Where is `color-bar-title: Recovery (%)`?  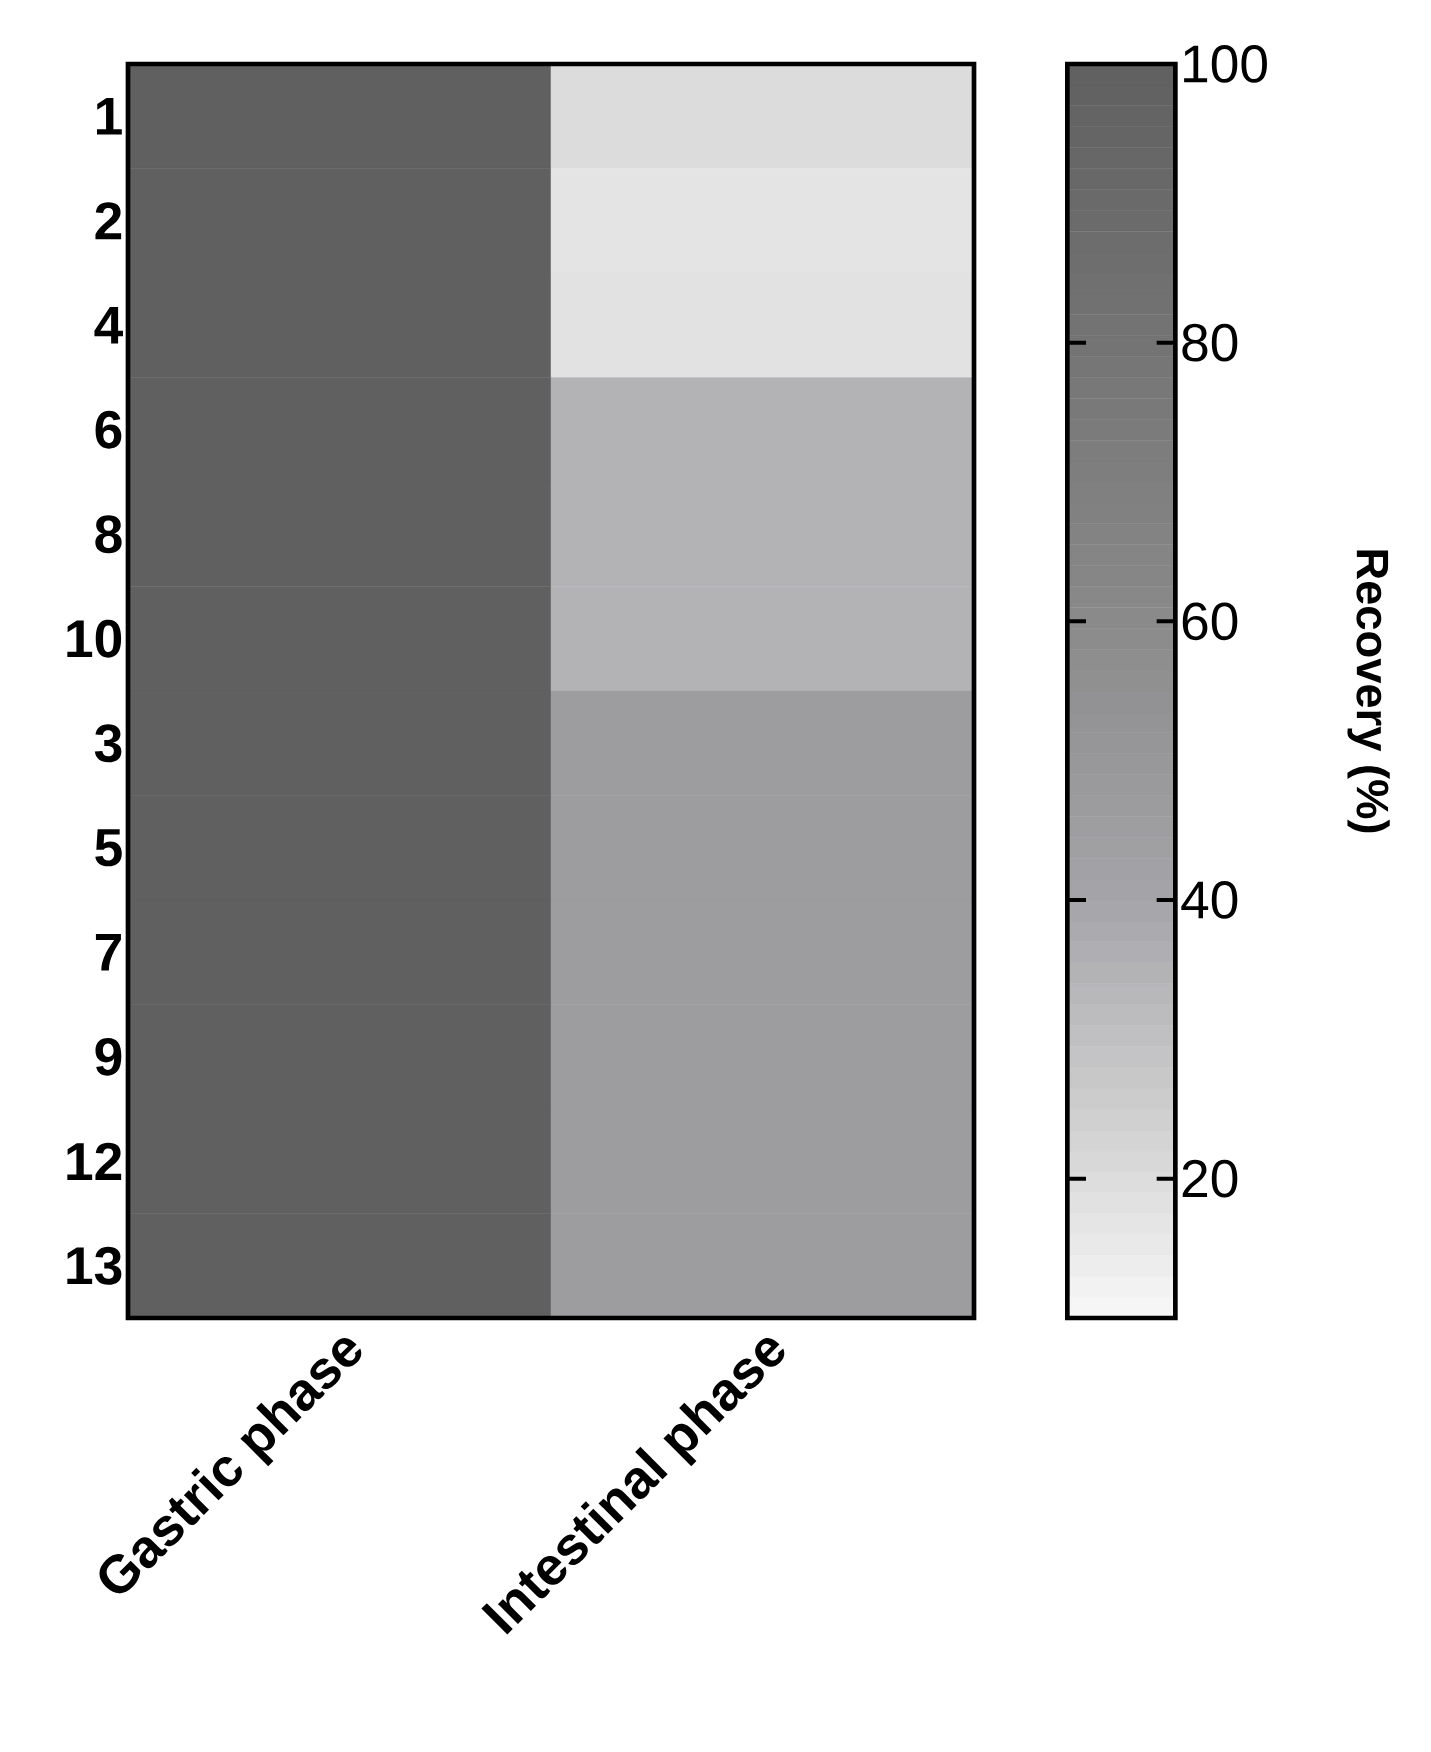 color-bar-title: Recovery (%) is located at coordinates (1368, 691).